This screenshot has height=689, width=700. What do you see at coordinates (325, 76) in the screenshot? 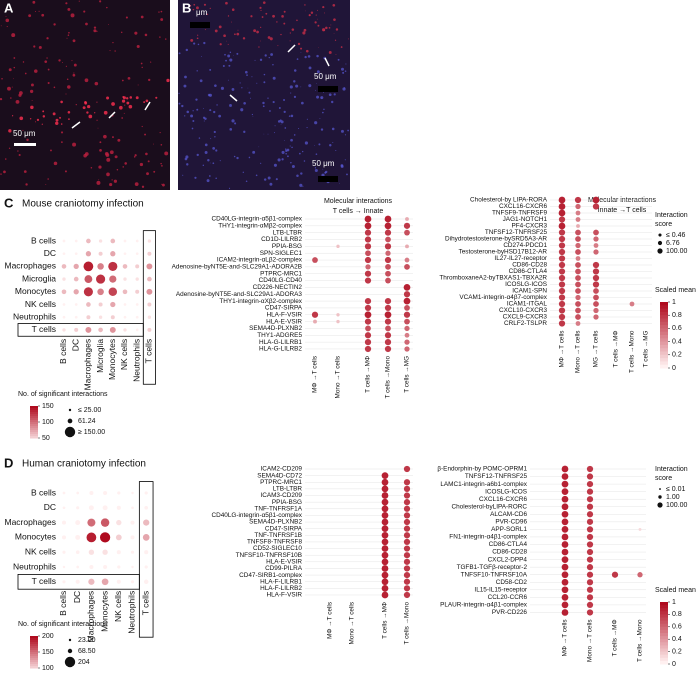
I see `scale-bar-label: 50 μm` at bounding box center [325, 76].